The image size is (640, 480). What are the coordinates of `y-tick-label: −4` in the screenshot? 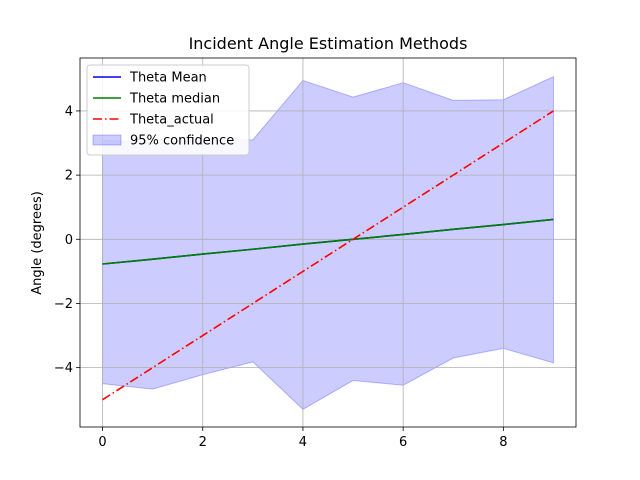 It's located at (63, 368).